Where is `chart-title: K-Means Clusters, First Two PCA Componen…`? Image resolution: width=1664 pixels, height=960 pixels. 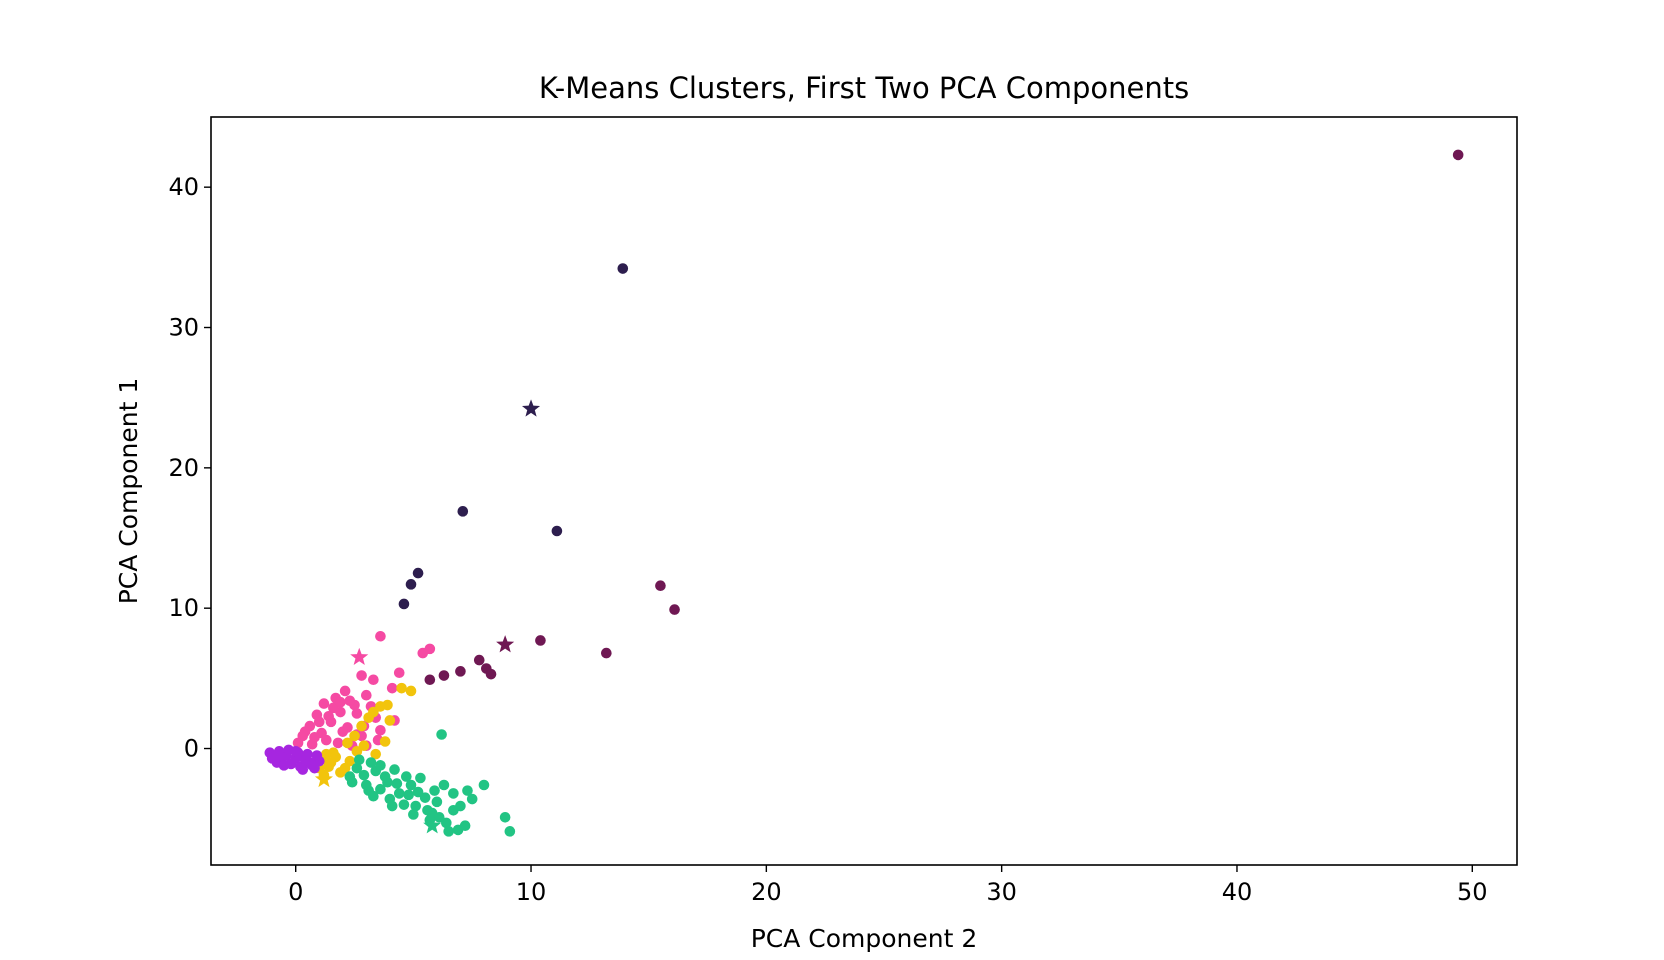
chart-title: K-Means Clusters, First Two PCA Componen… is located at coordinates (864, 88).